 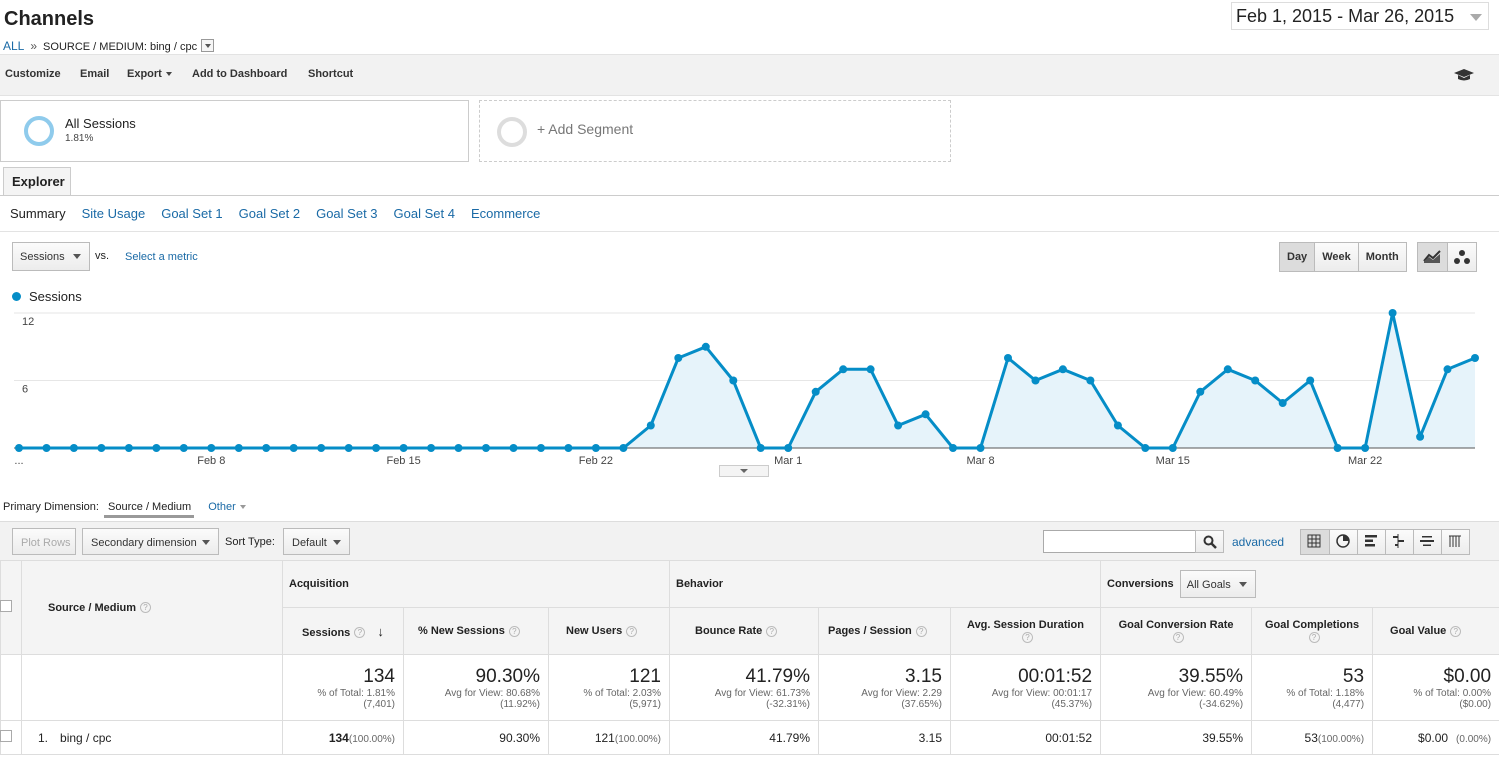 I want to click on new-users-header: New Users?, so click(x=609, y=631).